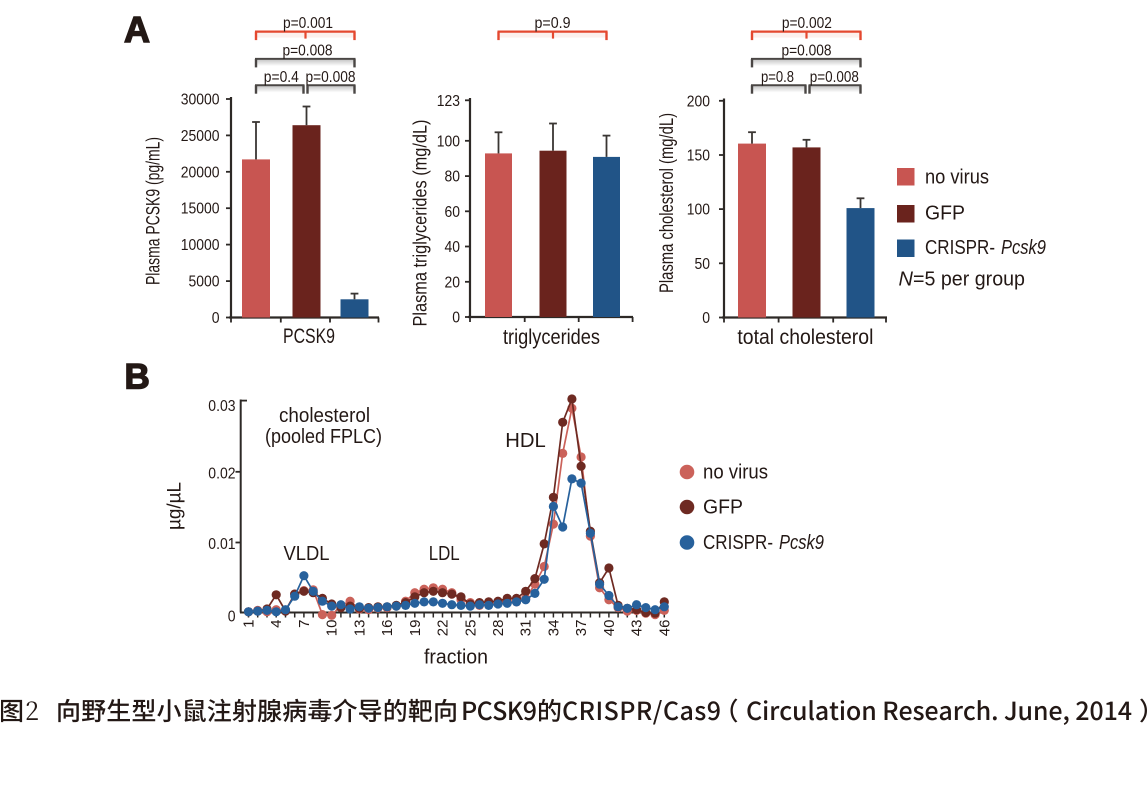 The height and width of the screenshot is (786, 1148). What do you see at coordinates (200, 172) in the screenshot?
I see `svg-text: 20000` at bounding box center [200, 172].